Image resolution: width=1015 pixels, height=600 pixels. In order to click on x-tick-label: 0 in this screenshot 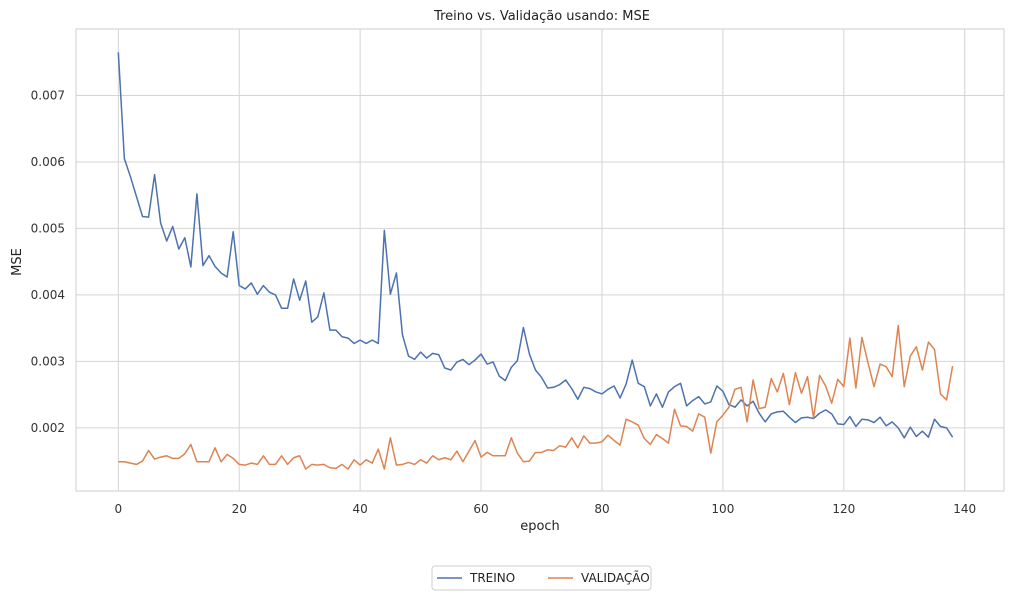, I will do `click(118, 509)`.